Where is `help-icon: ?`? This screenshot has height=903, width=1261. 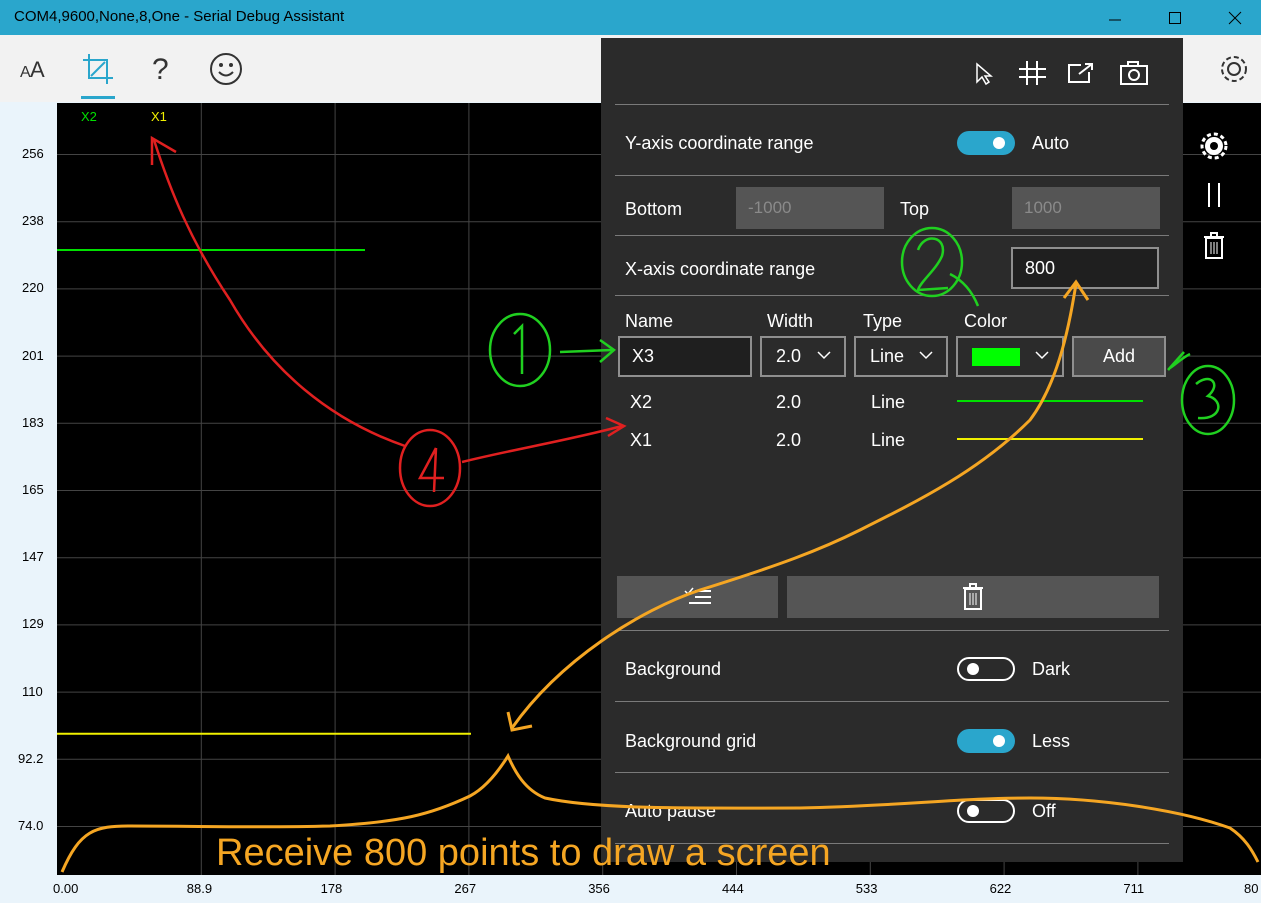 help-icon: ? is located at coordinates (160, 69).